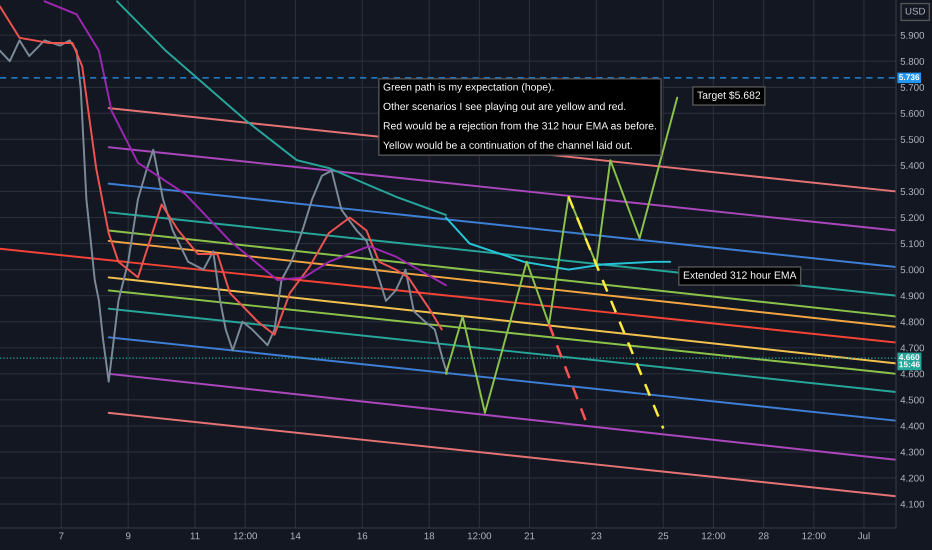  What do you see at coordinates (864, 536) in the screenshot?
I see `x-tick-label: Jul` at bounding box center [864, 536].